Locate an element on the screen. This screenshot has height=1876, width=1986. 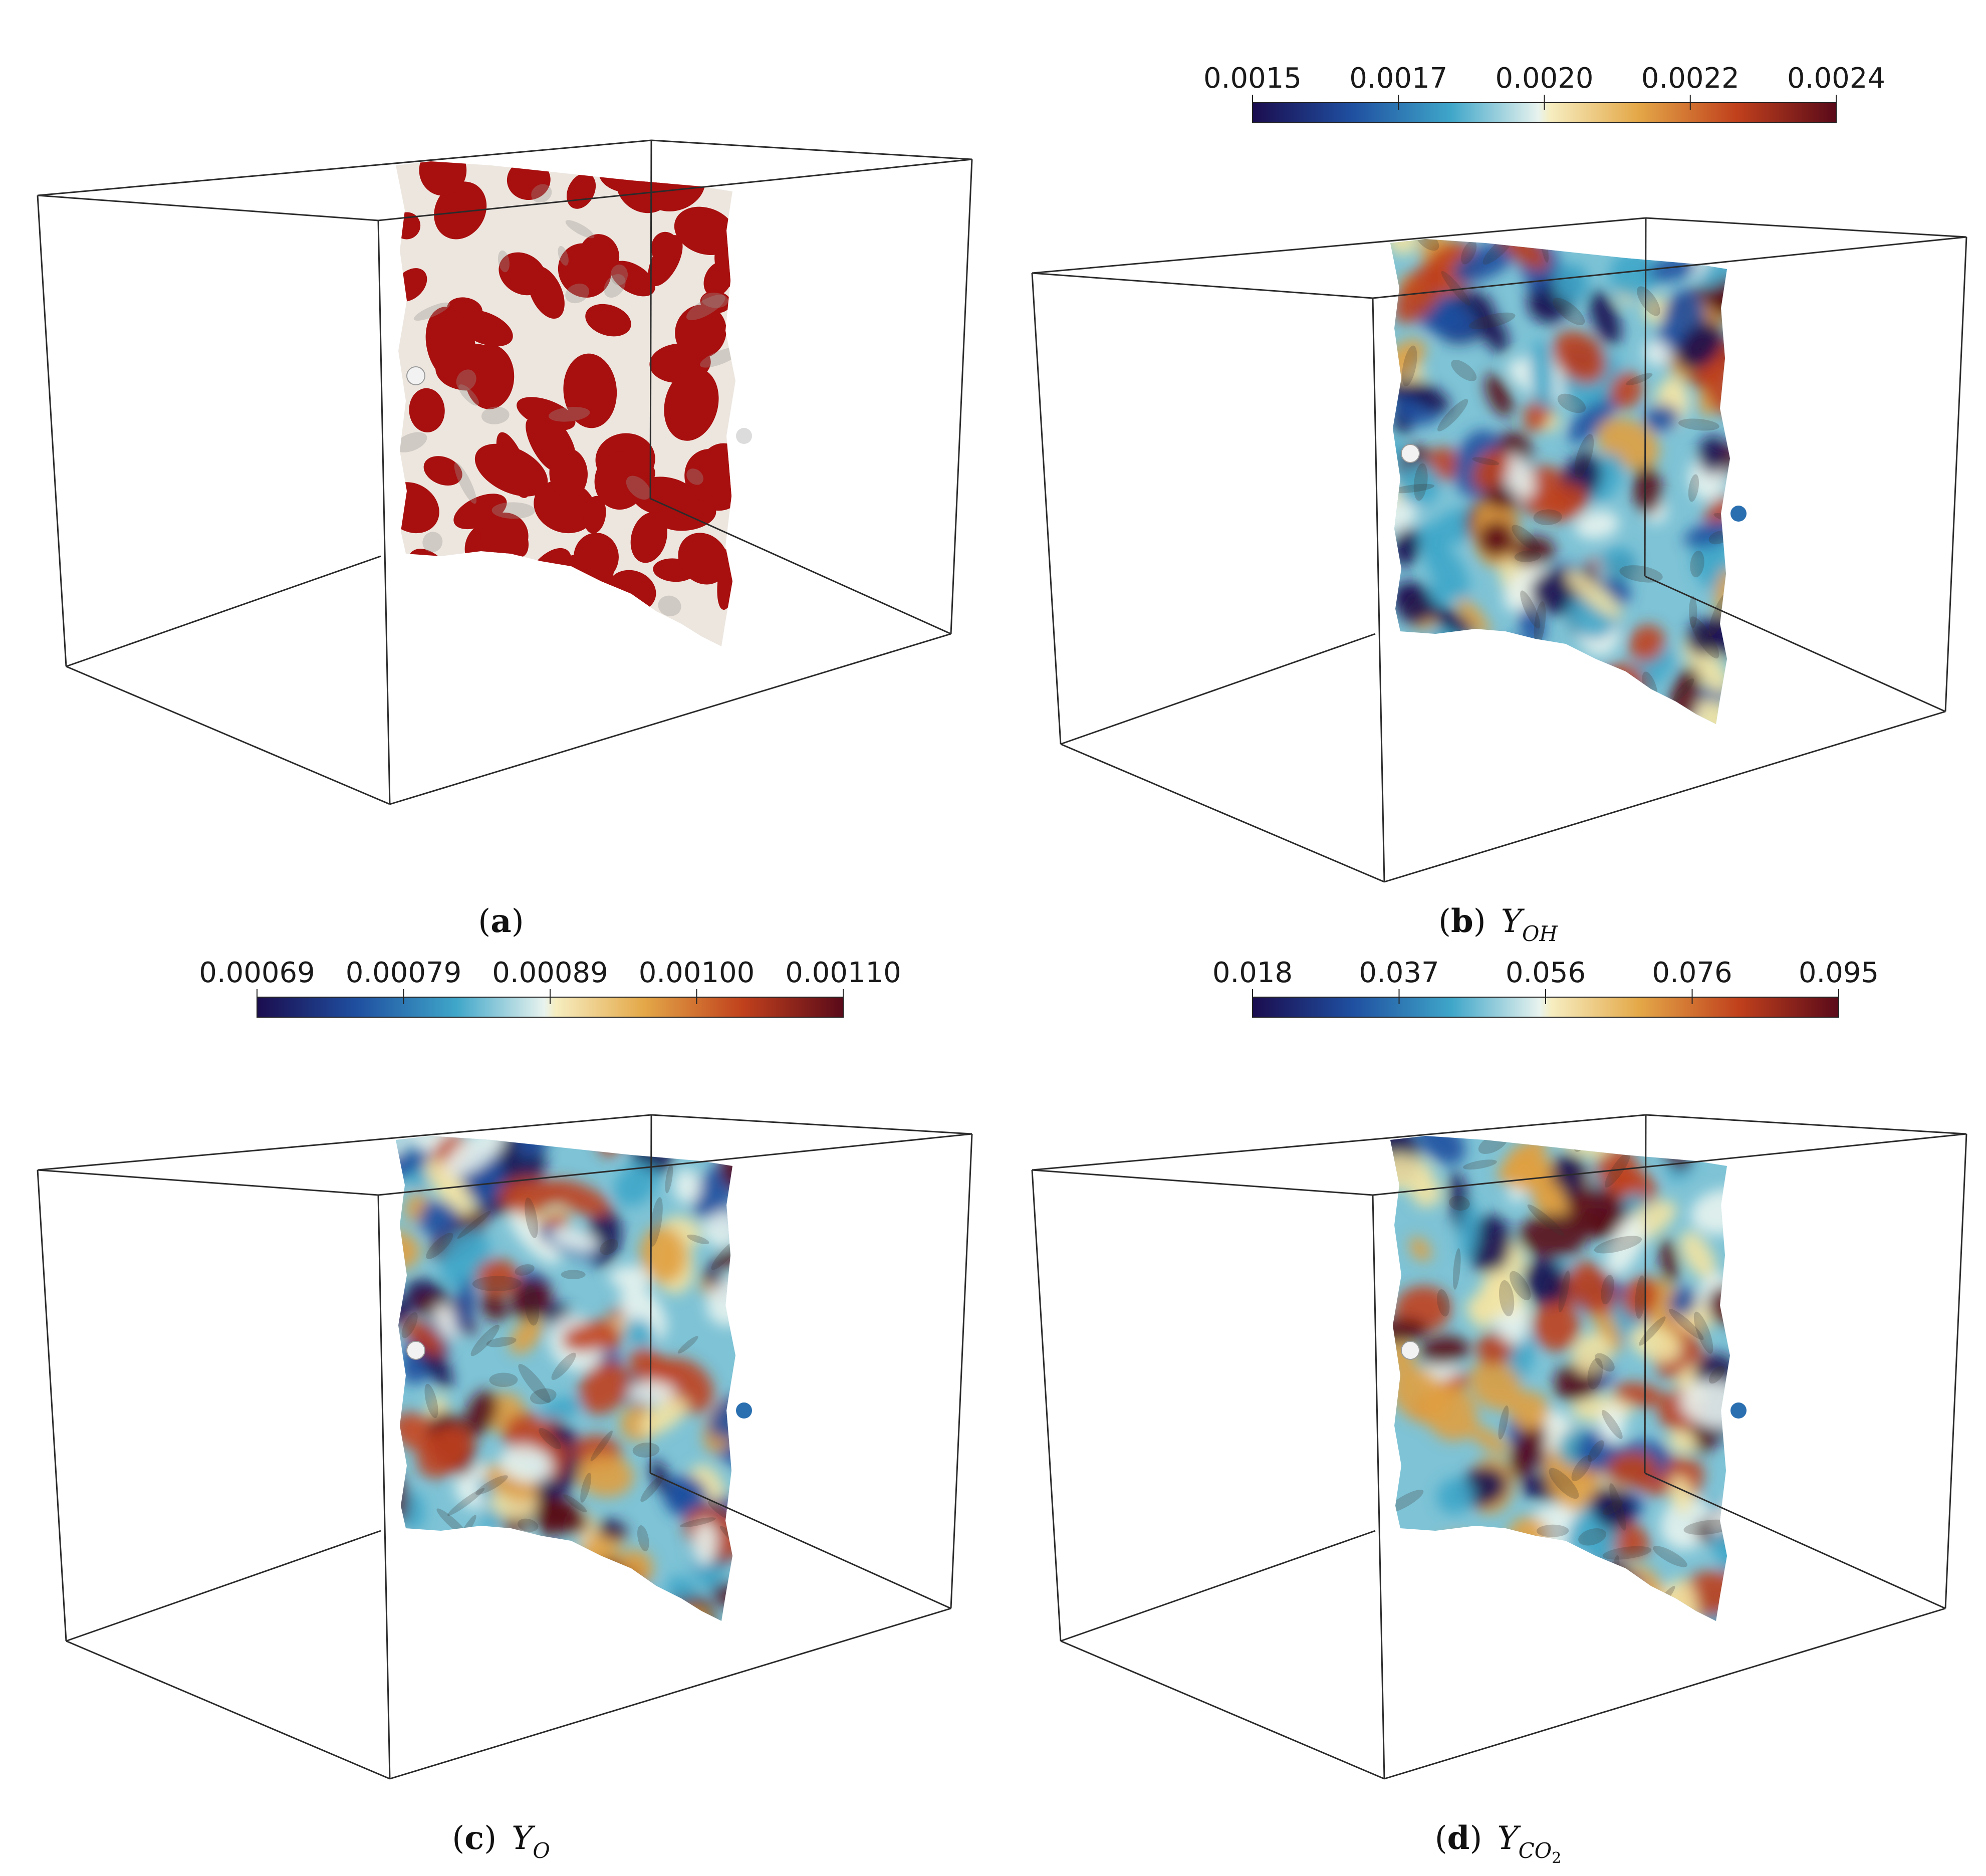
caption-label: c is located at coordinates (474, 1838).